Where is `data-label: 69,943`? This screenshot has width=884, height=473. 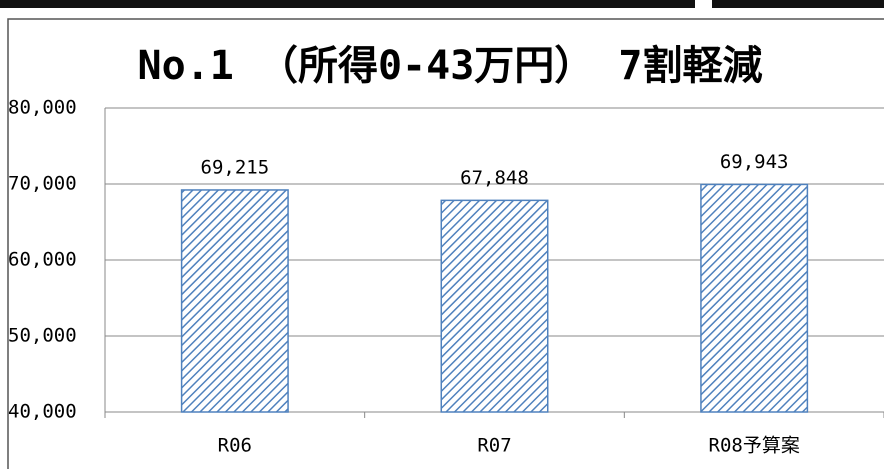
data-label: 69,943 is located at coordinates (754, 162).